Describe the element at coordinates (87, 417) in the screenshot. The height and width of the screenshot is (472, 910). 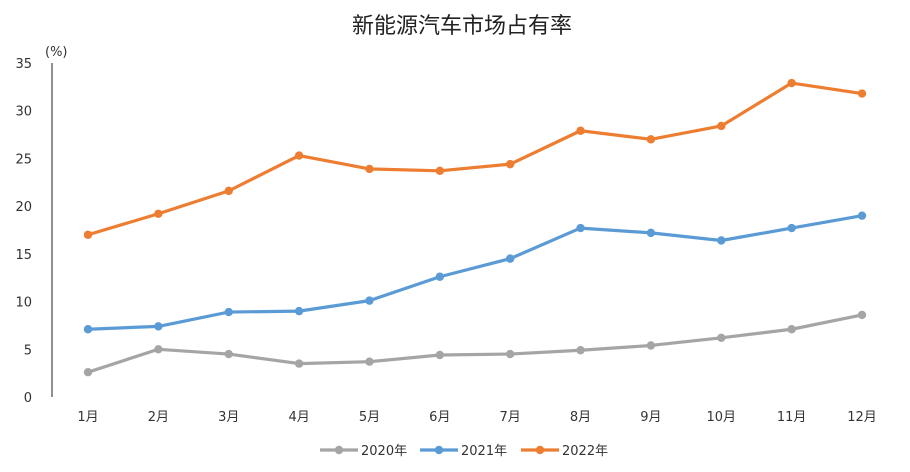
I see `x-tick-label: 1月` at that location.